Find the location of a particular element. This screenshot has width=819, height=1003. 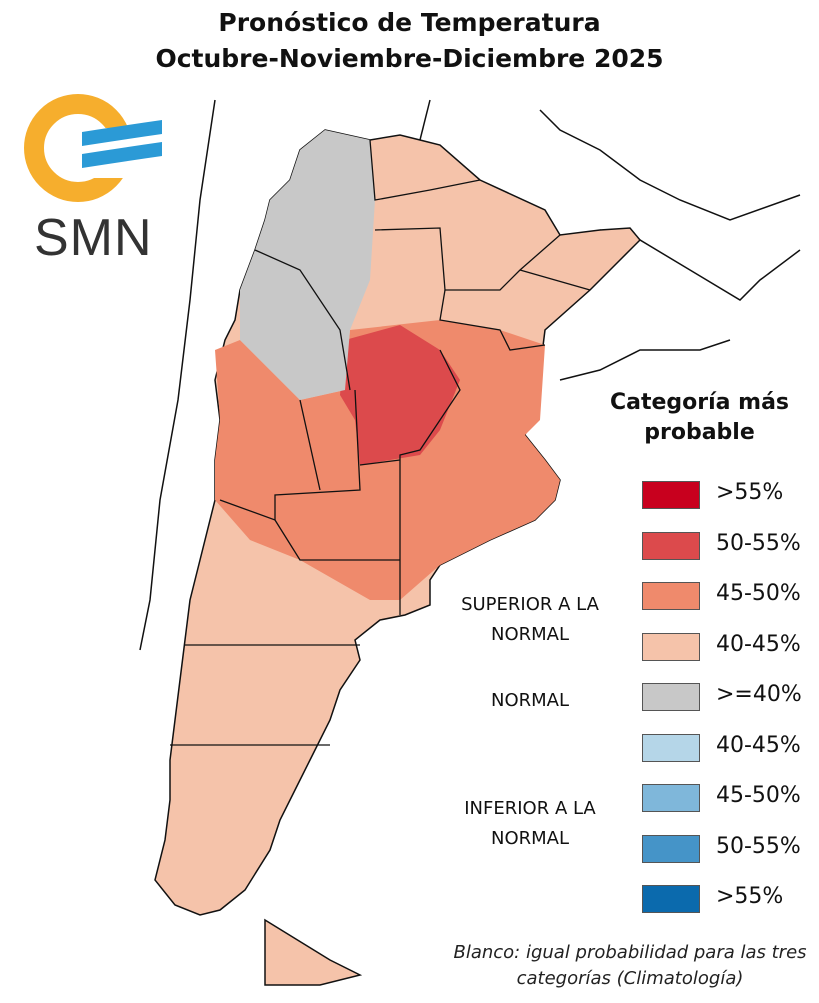

tierra-del-fuego is located at coordinates (313, 952).